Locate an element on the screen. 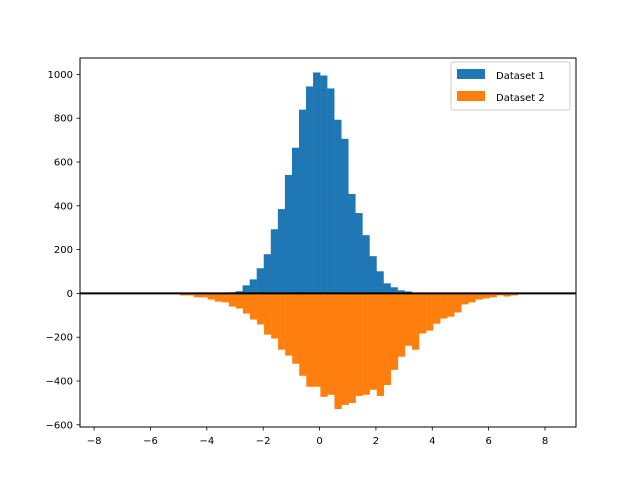  y-tick-label: 800 is located at coordinates (63, 119).